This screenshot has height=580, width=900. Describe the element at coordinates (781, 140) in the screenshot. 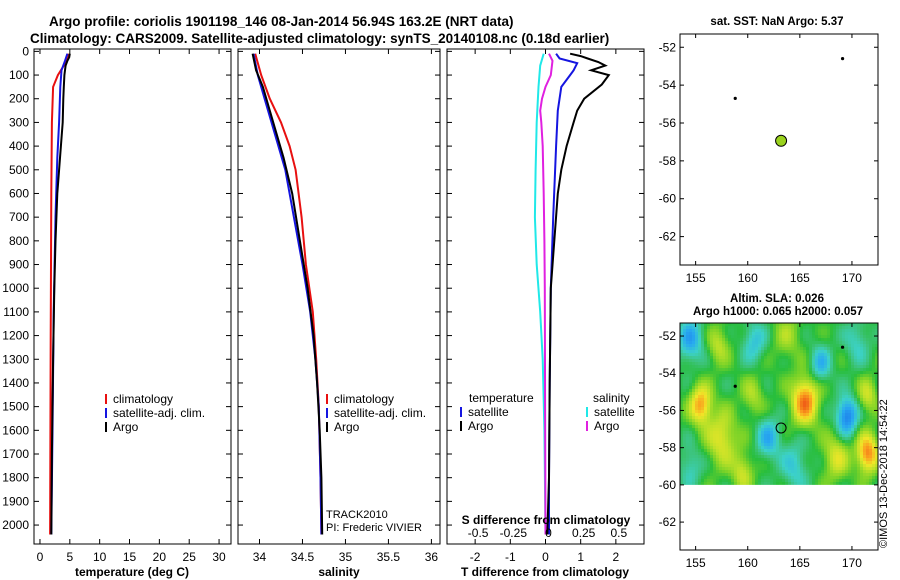

I see `sst_map-profile-location` at that location.